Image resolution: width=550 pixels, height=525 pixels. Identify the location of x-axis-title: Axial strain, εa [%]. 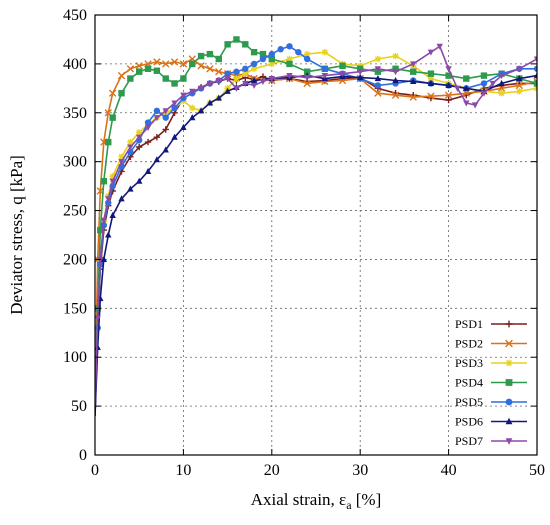
(316, 501).